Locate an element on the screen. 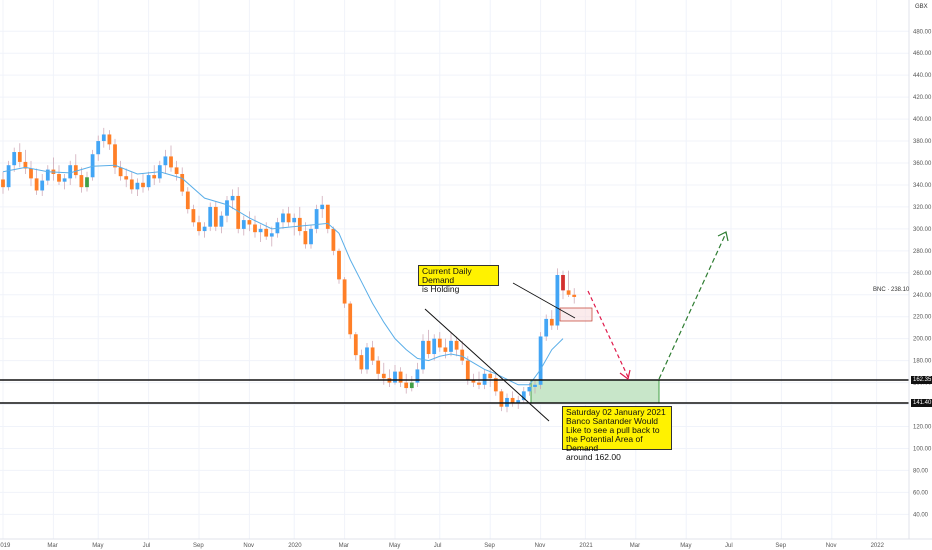 The image size is (932, 550). currency-label: GBX is located at coordinates (921, 7).